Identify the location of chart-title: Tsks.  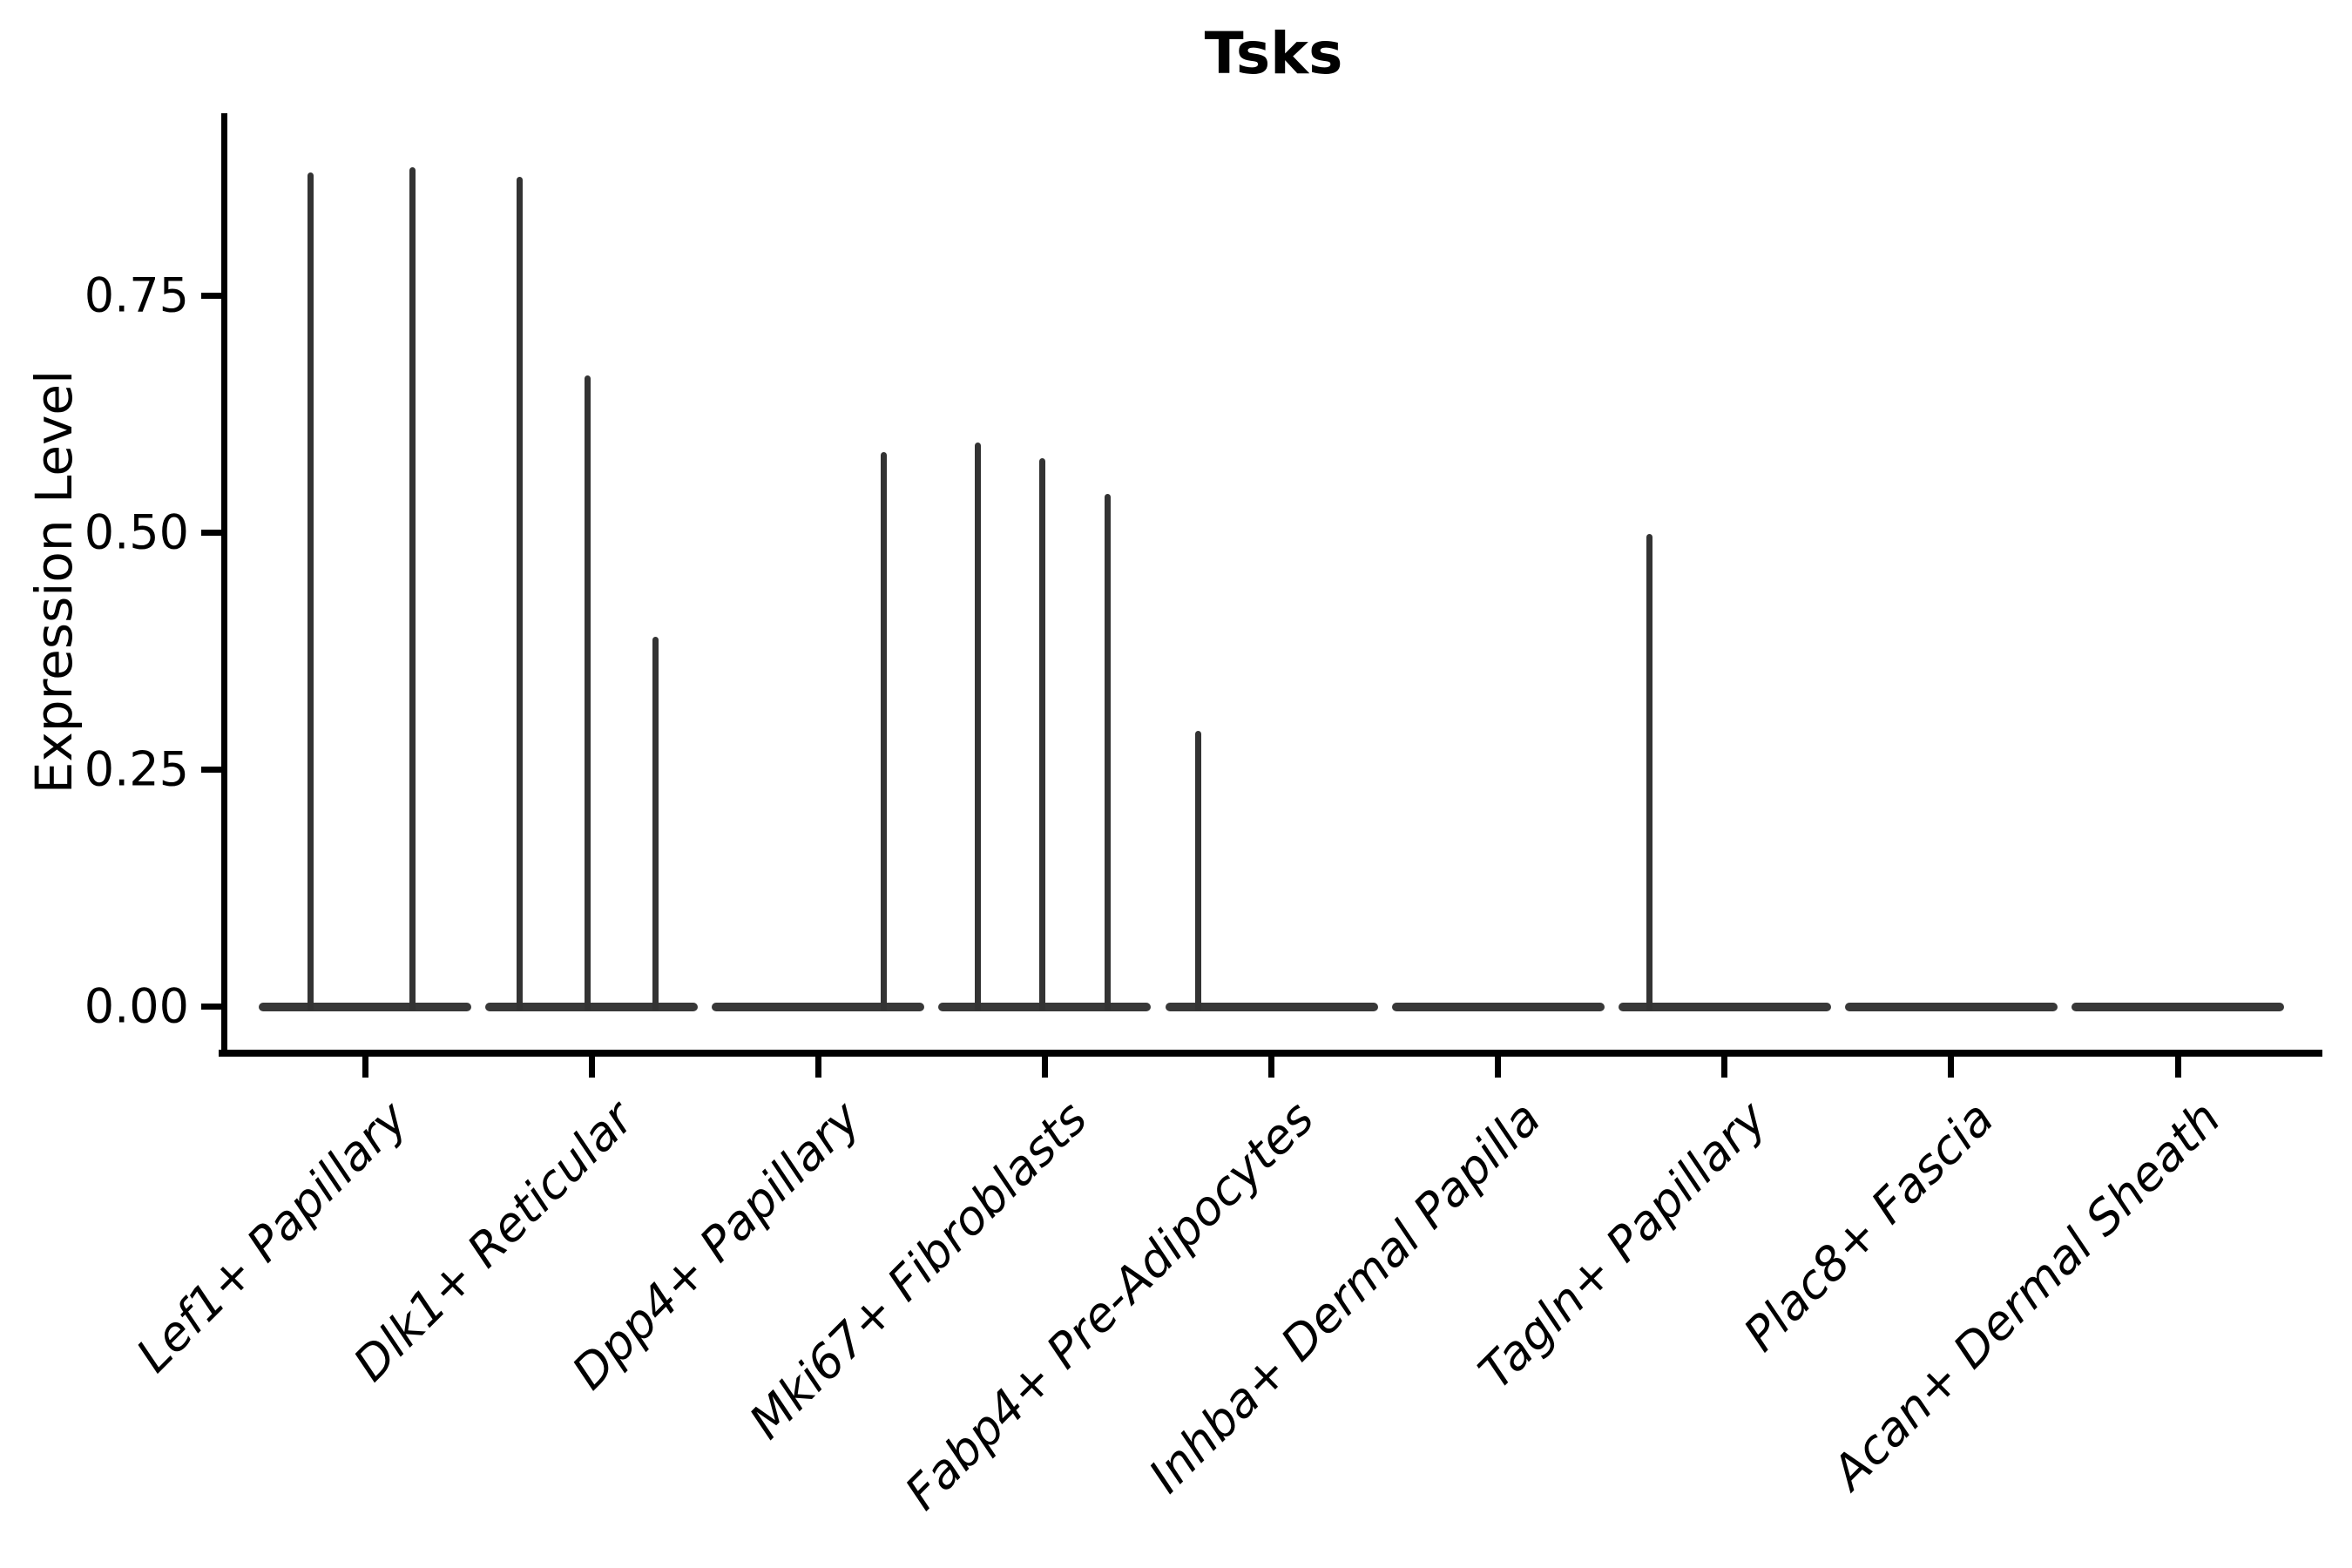
(1273, 53).